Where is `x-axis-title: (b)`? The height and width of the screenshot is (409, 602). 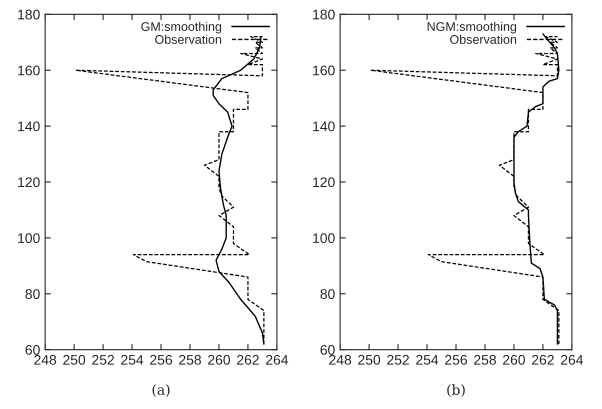
x-axis-title: (b) is located at coordinates (456, 390).